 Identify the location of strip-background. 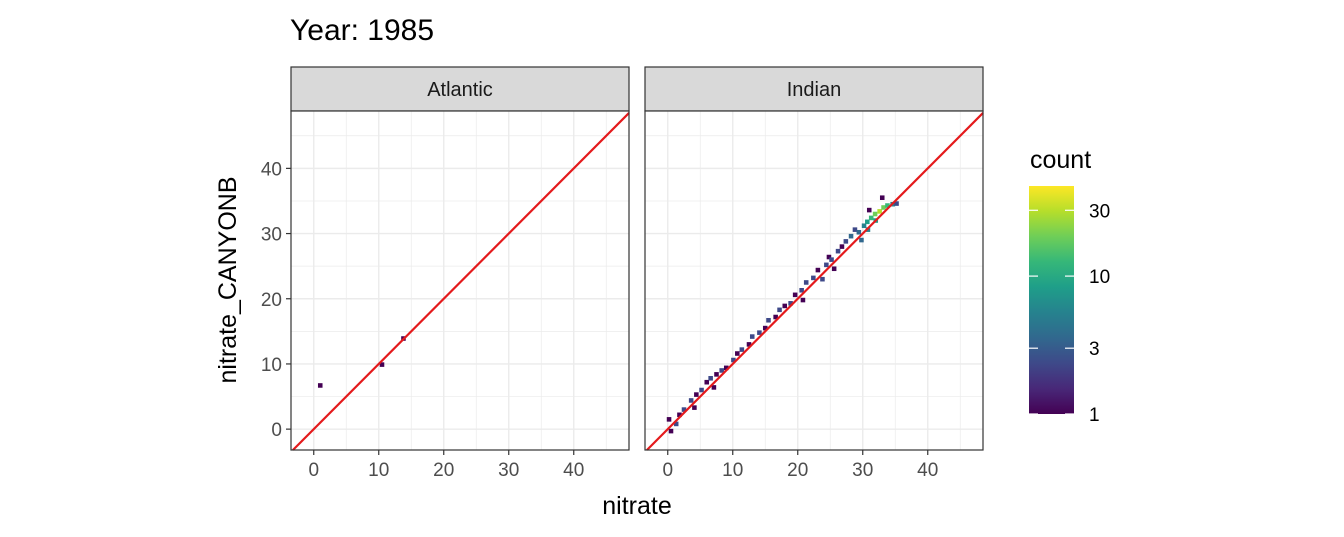
(460, 89).